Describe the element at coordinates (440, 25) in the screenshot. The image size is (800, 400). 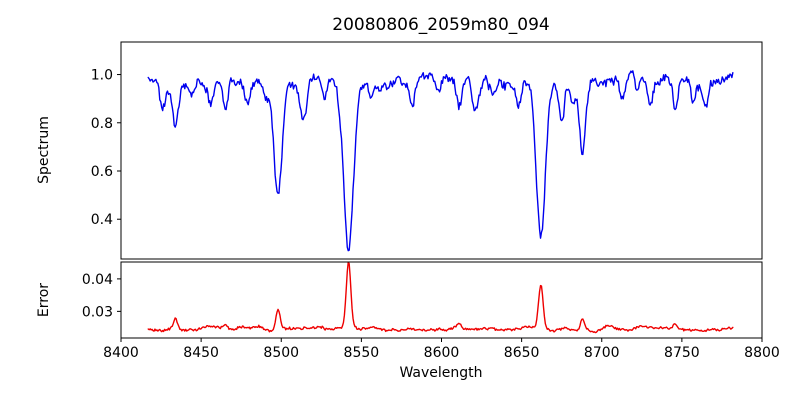
I see `figure-title: 20080806_2059m80_094` at that location.